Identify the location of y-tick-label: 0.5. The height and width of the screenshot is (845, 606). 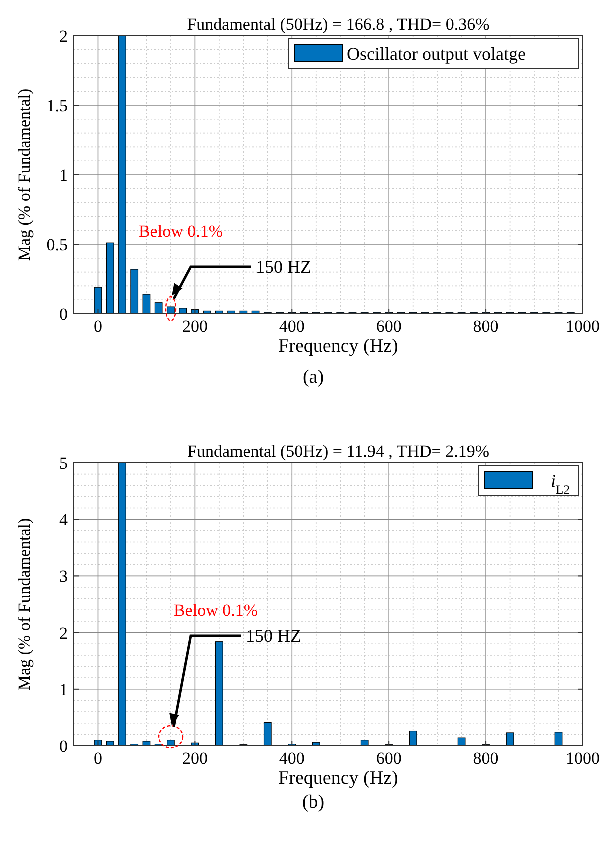
(57, 245).